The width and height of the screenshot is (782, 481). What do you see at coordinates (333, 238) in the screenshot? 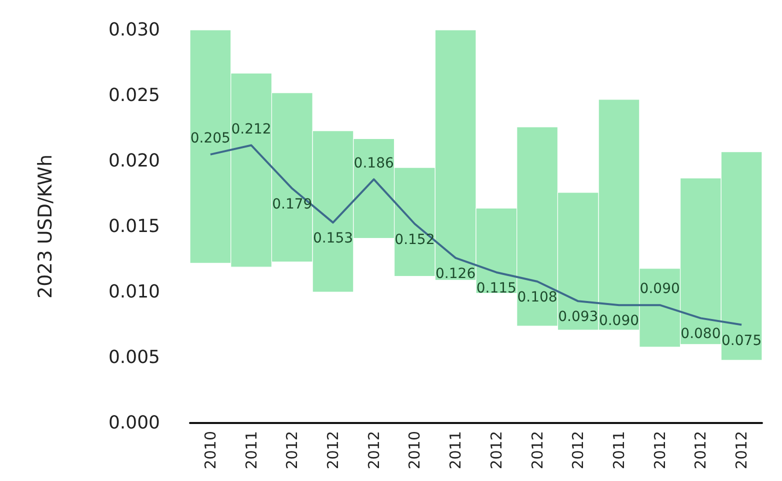
I see `data-label: 0.153` at bounding box center [333, 238].